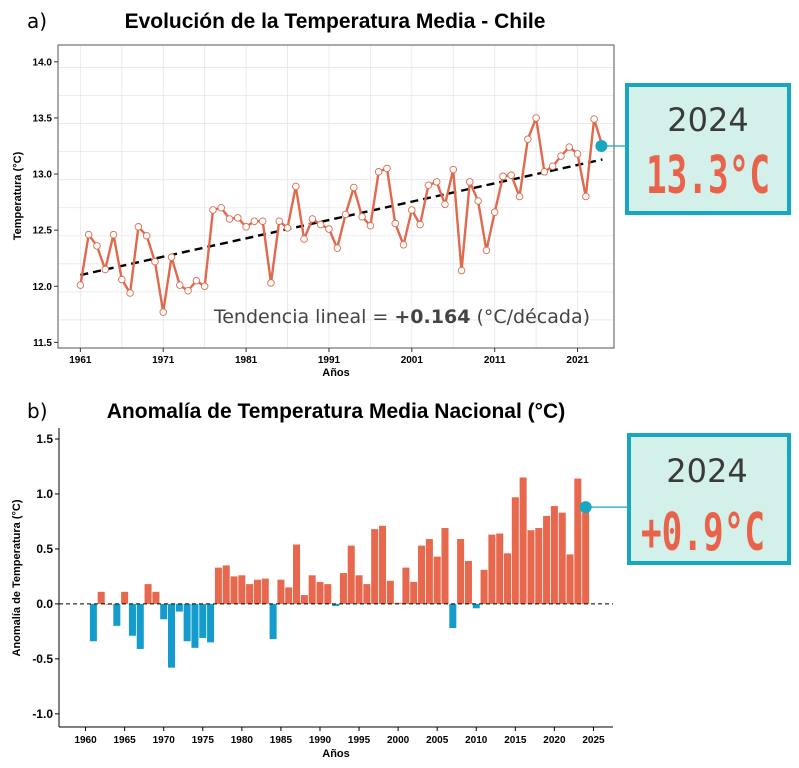 The image size is (799, 768). I want to click on panel-b-label: b), so click(37, 411).